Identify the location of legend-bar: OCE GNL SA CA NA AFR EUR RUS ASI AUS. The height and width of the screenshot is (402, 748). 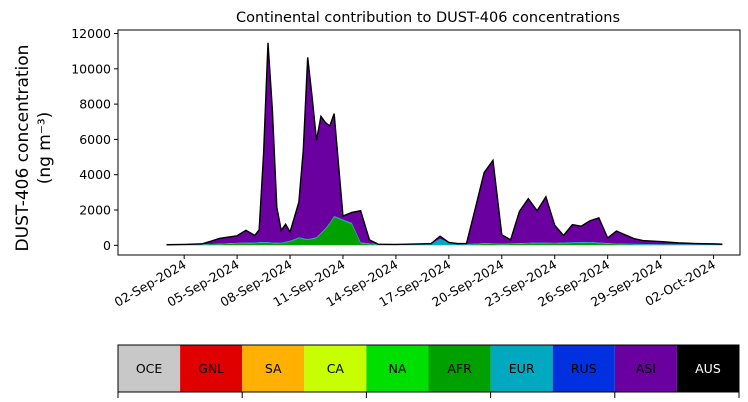
(428, 371).